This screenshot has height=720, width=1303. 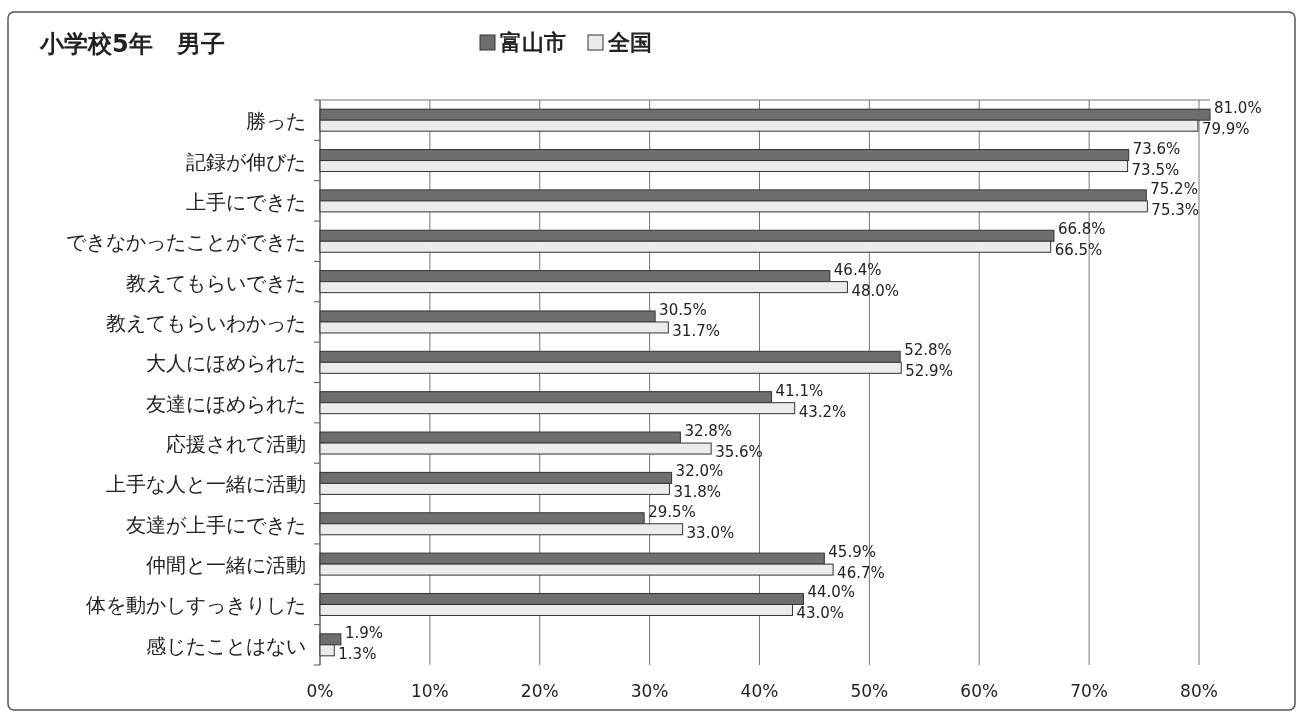 What do you see at coordinates (928, 350) in the screenshot?
I see `data-label: 52.8%` at bounding box center [928, 350].